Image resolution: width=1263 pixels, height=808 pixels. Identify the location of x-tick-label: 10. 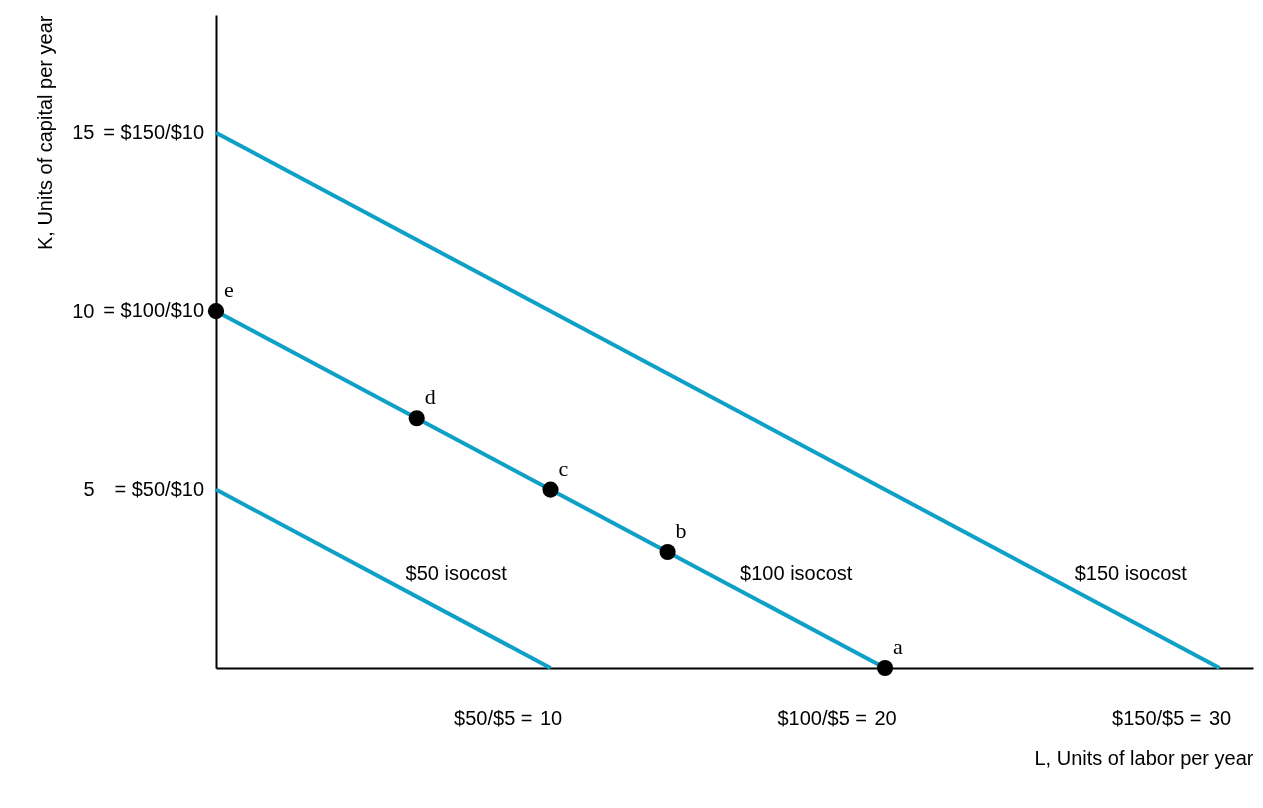
(551, 717).